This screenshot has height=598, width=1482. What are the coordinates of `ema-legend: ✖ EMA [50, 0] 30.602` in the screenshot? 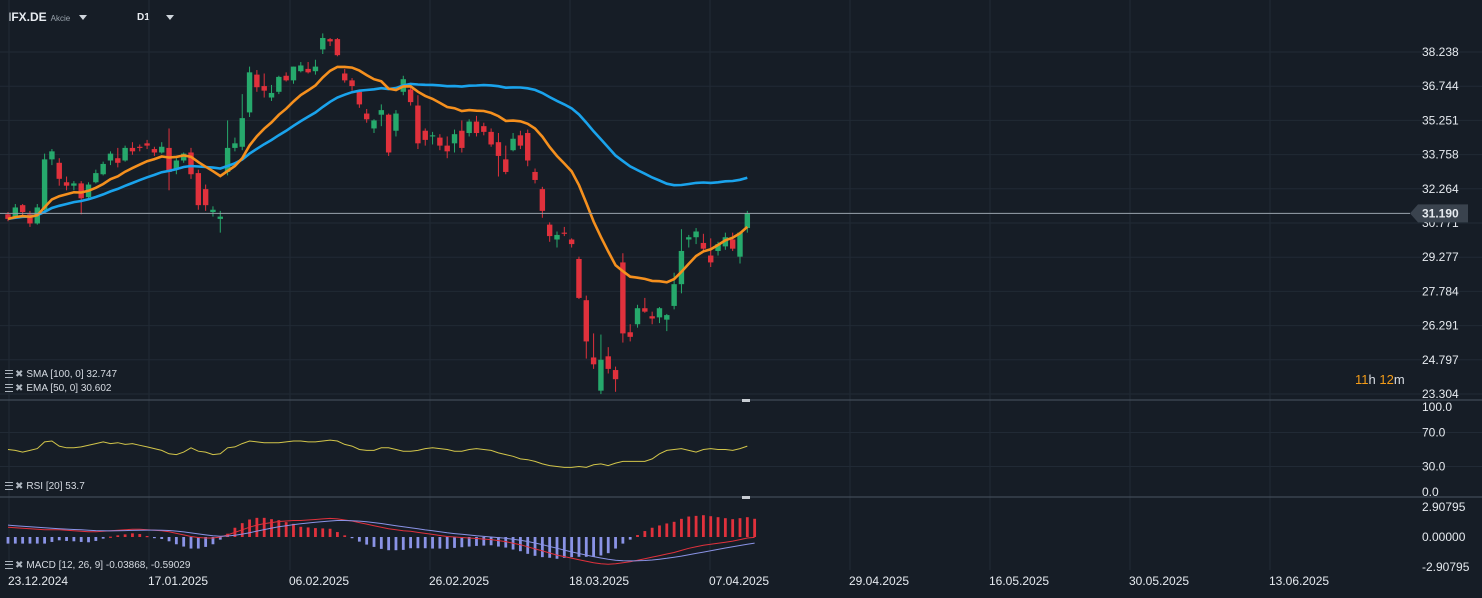 It's located at (58, 388).